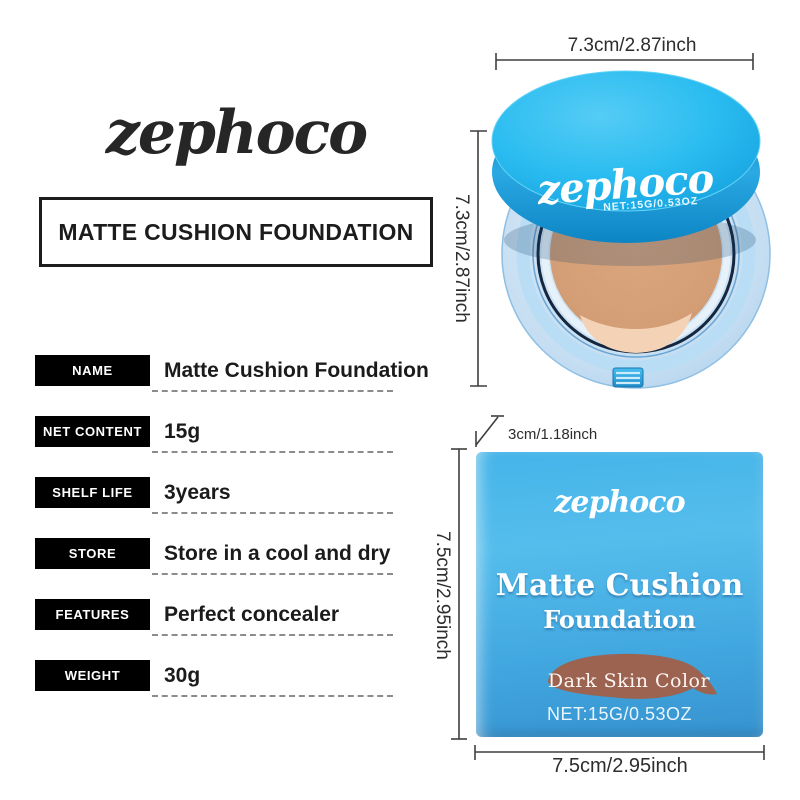 Image resolution: width=800 pixels, height=800 pixels. I want to click on compact-lid: zephoco NET:15G/0.53OZ, so click(626, 168).